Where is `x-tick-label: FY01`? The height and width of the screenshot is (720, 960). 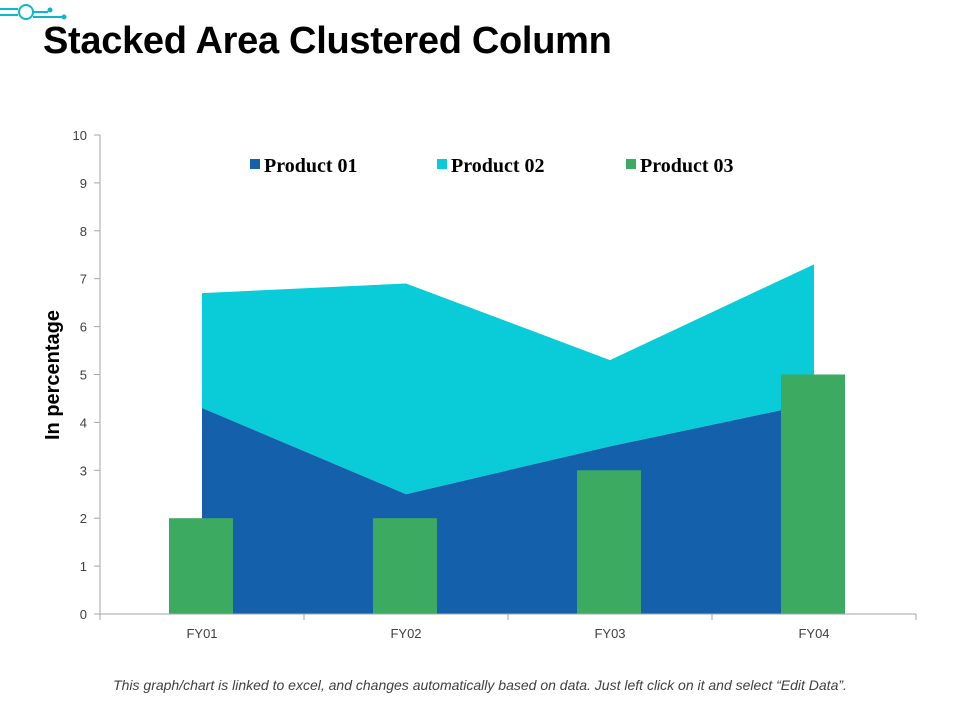 x-tick-label: FY01 is located at coordinates (201, 633).